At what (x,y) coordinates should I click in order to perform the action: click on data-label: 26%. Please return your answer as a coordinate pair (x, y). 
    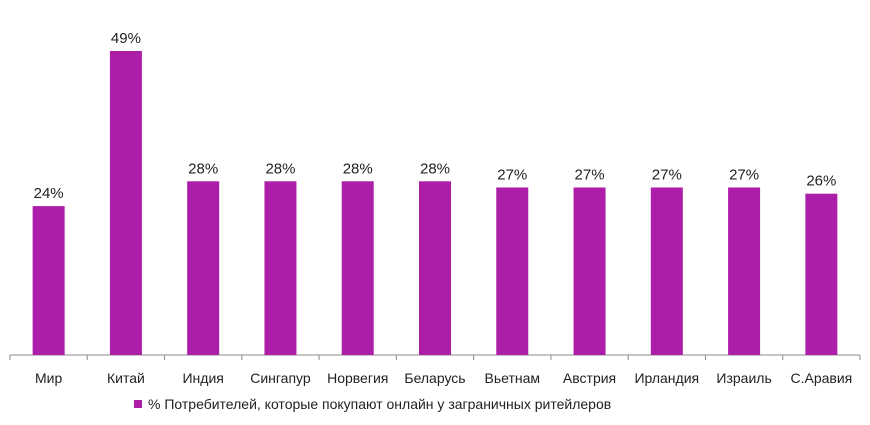
    Looking at the image, I should click on (821, 181).